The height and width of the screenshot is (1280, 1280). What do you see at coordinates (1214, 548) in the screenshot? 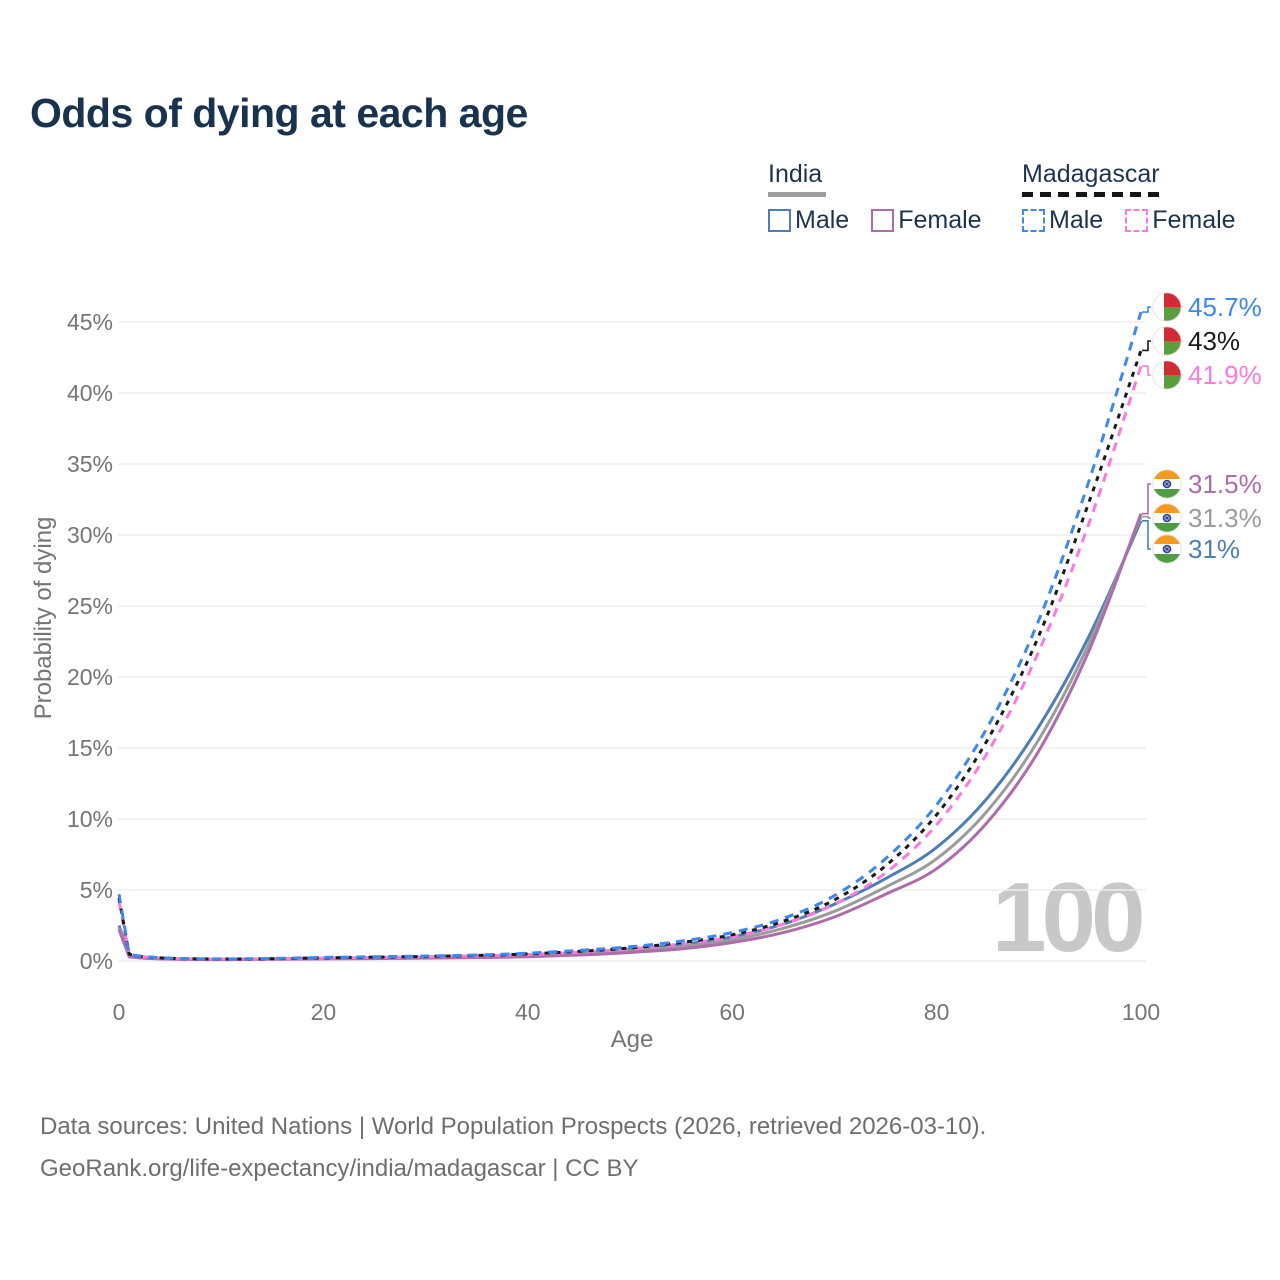
I see `end-label-value: 31%` at bounding box center [1214, 548].